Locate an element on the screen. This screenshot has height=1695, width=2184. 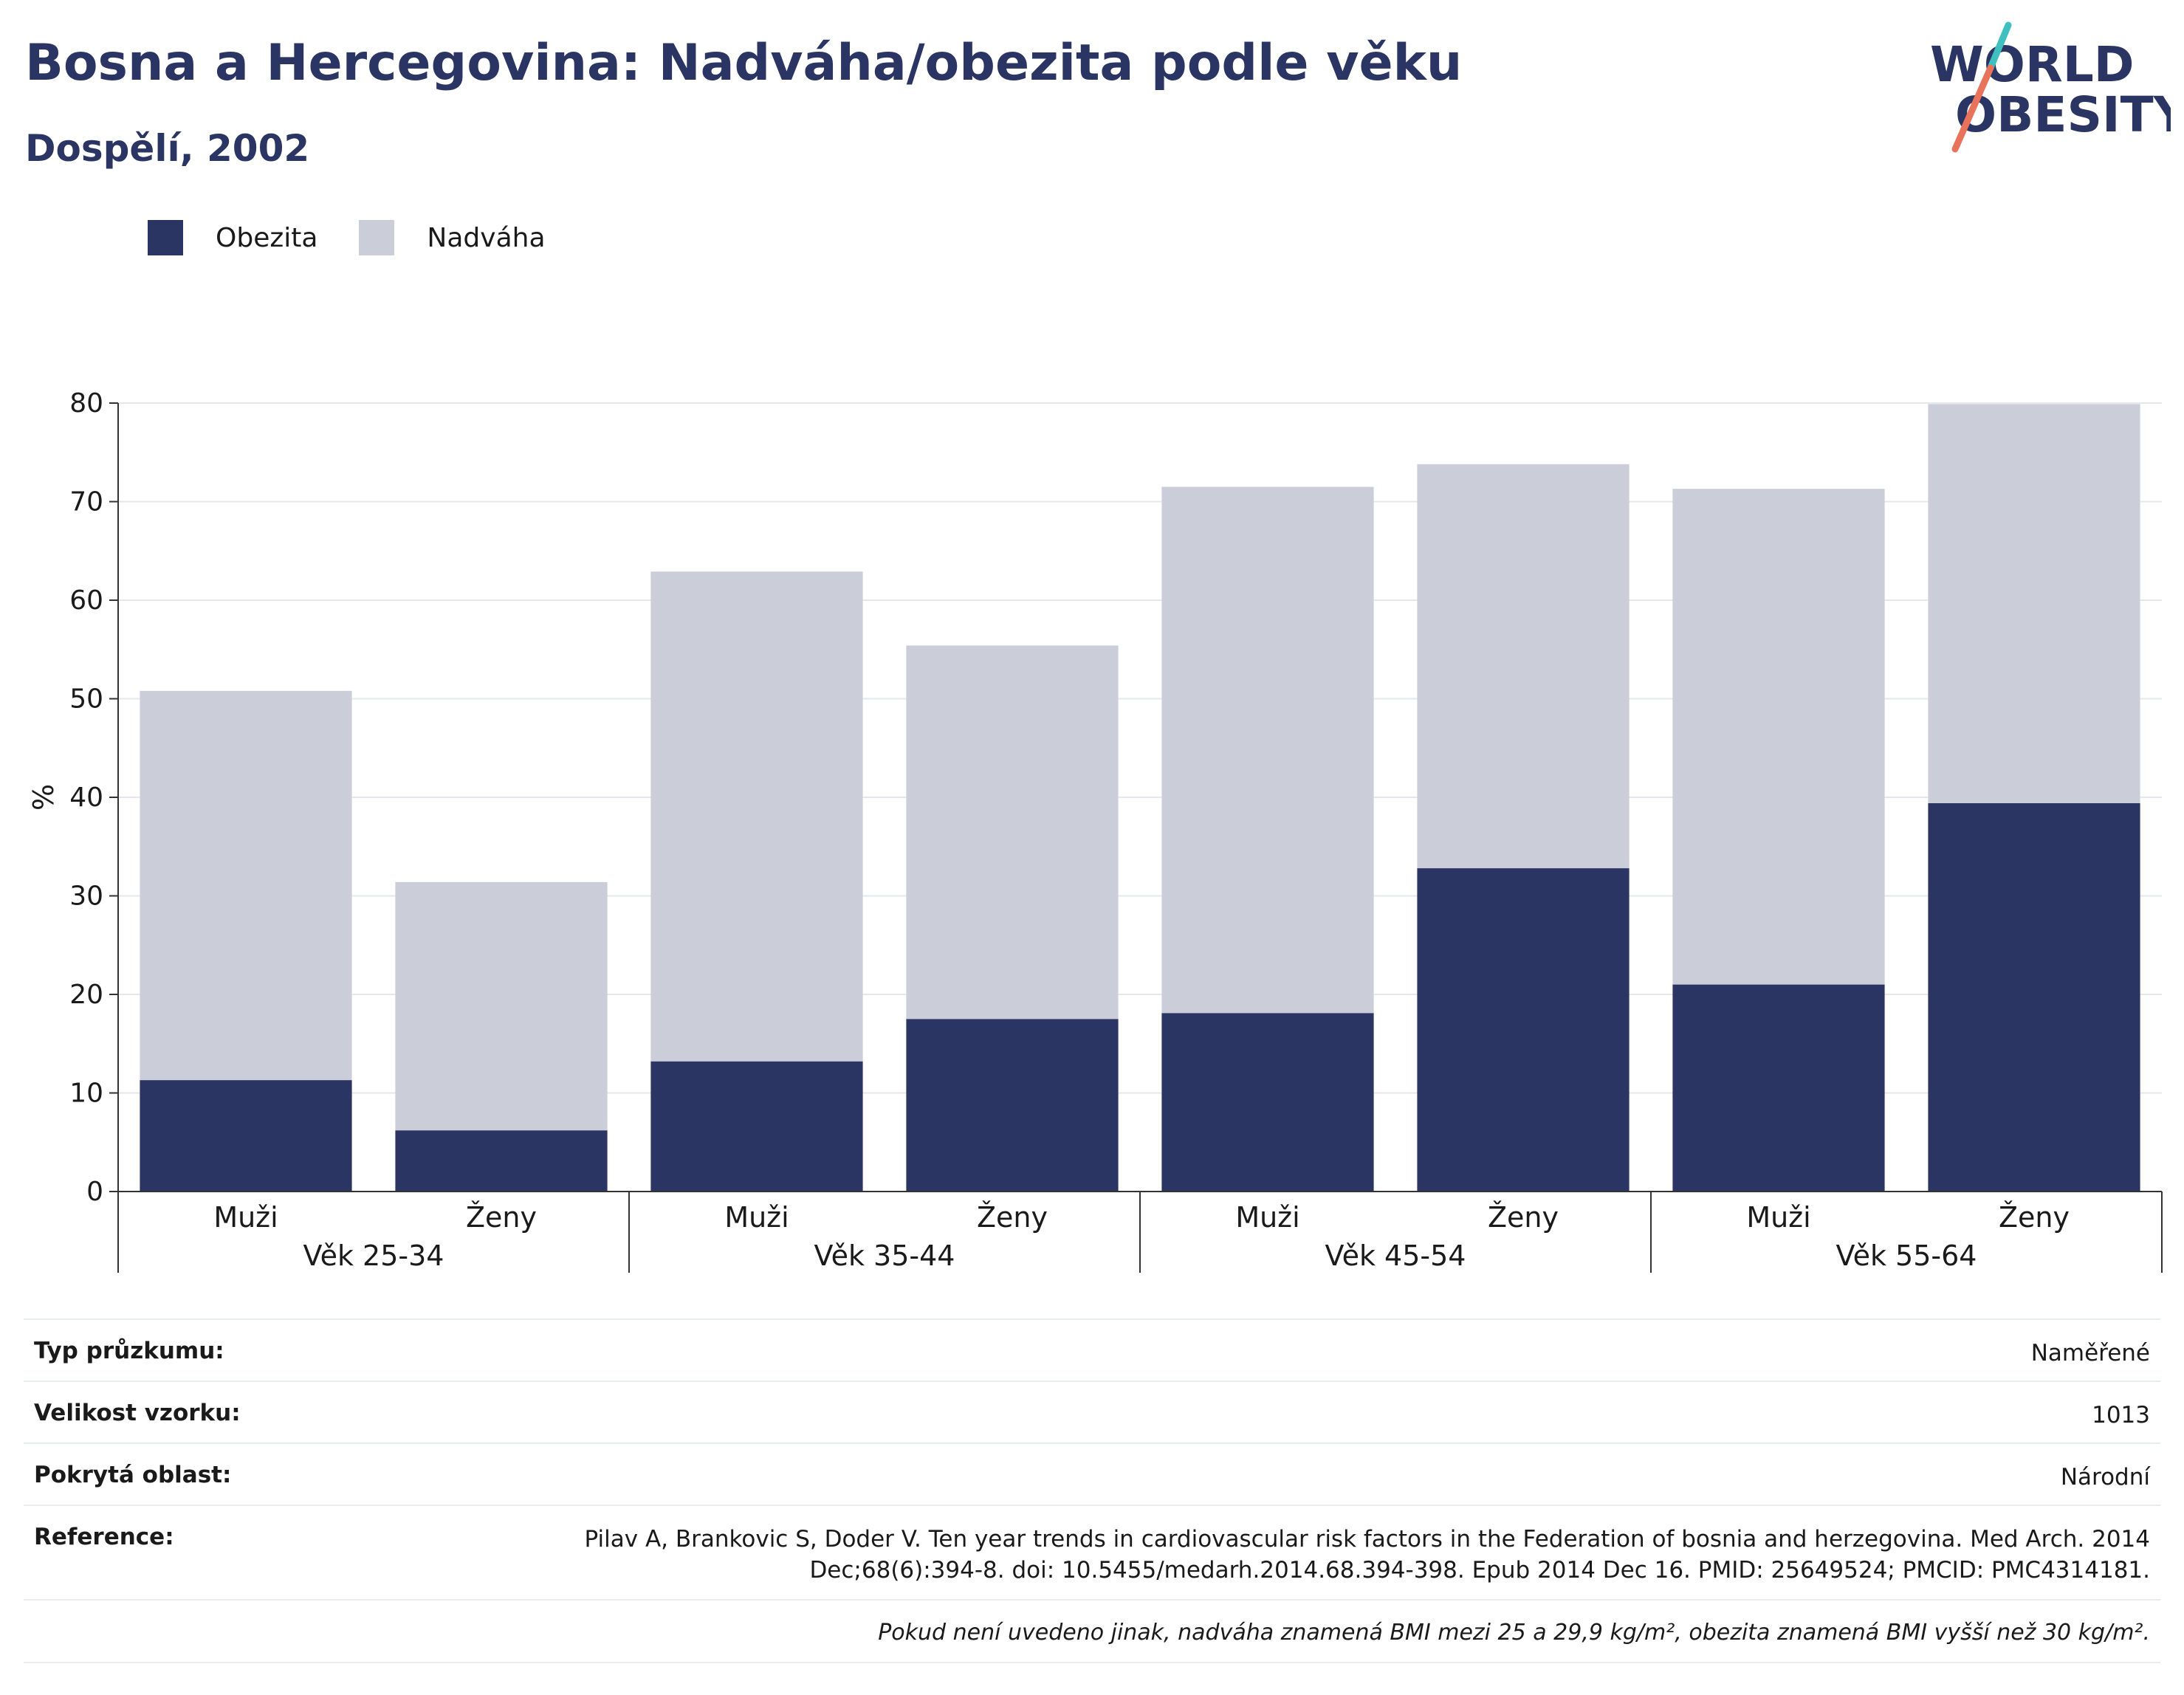
legend-swatch-obesity is located at coordinates (165, 237).